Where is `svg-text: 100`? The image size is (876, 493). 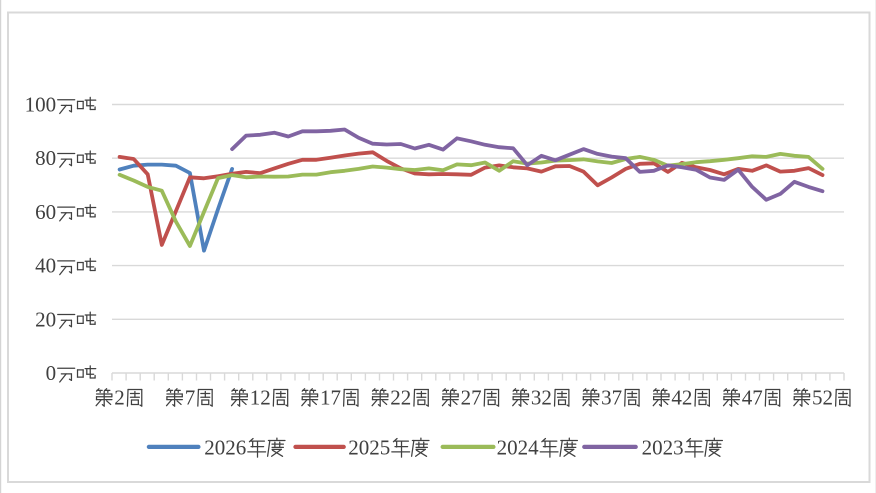 svg-text: 100 is located at coordinates (40, 105).